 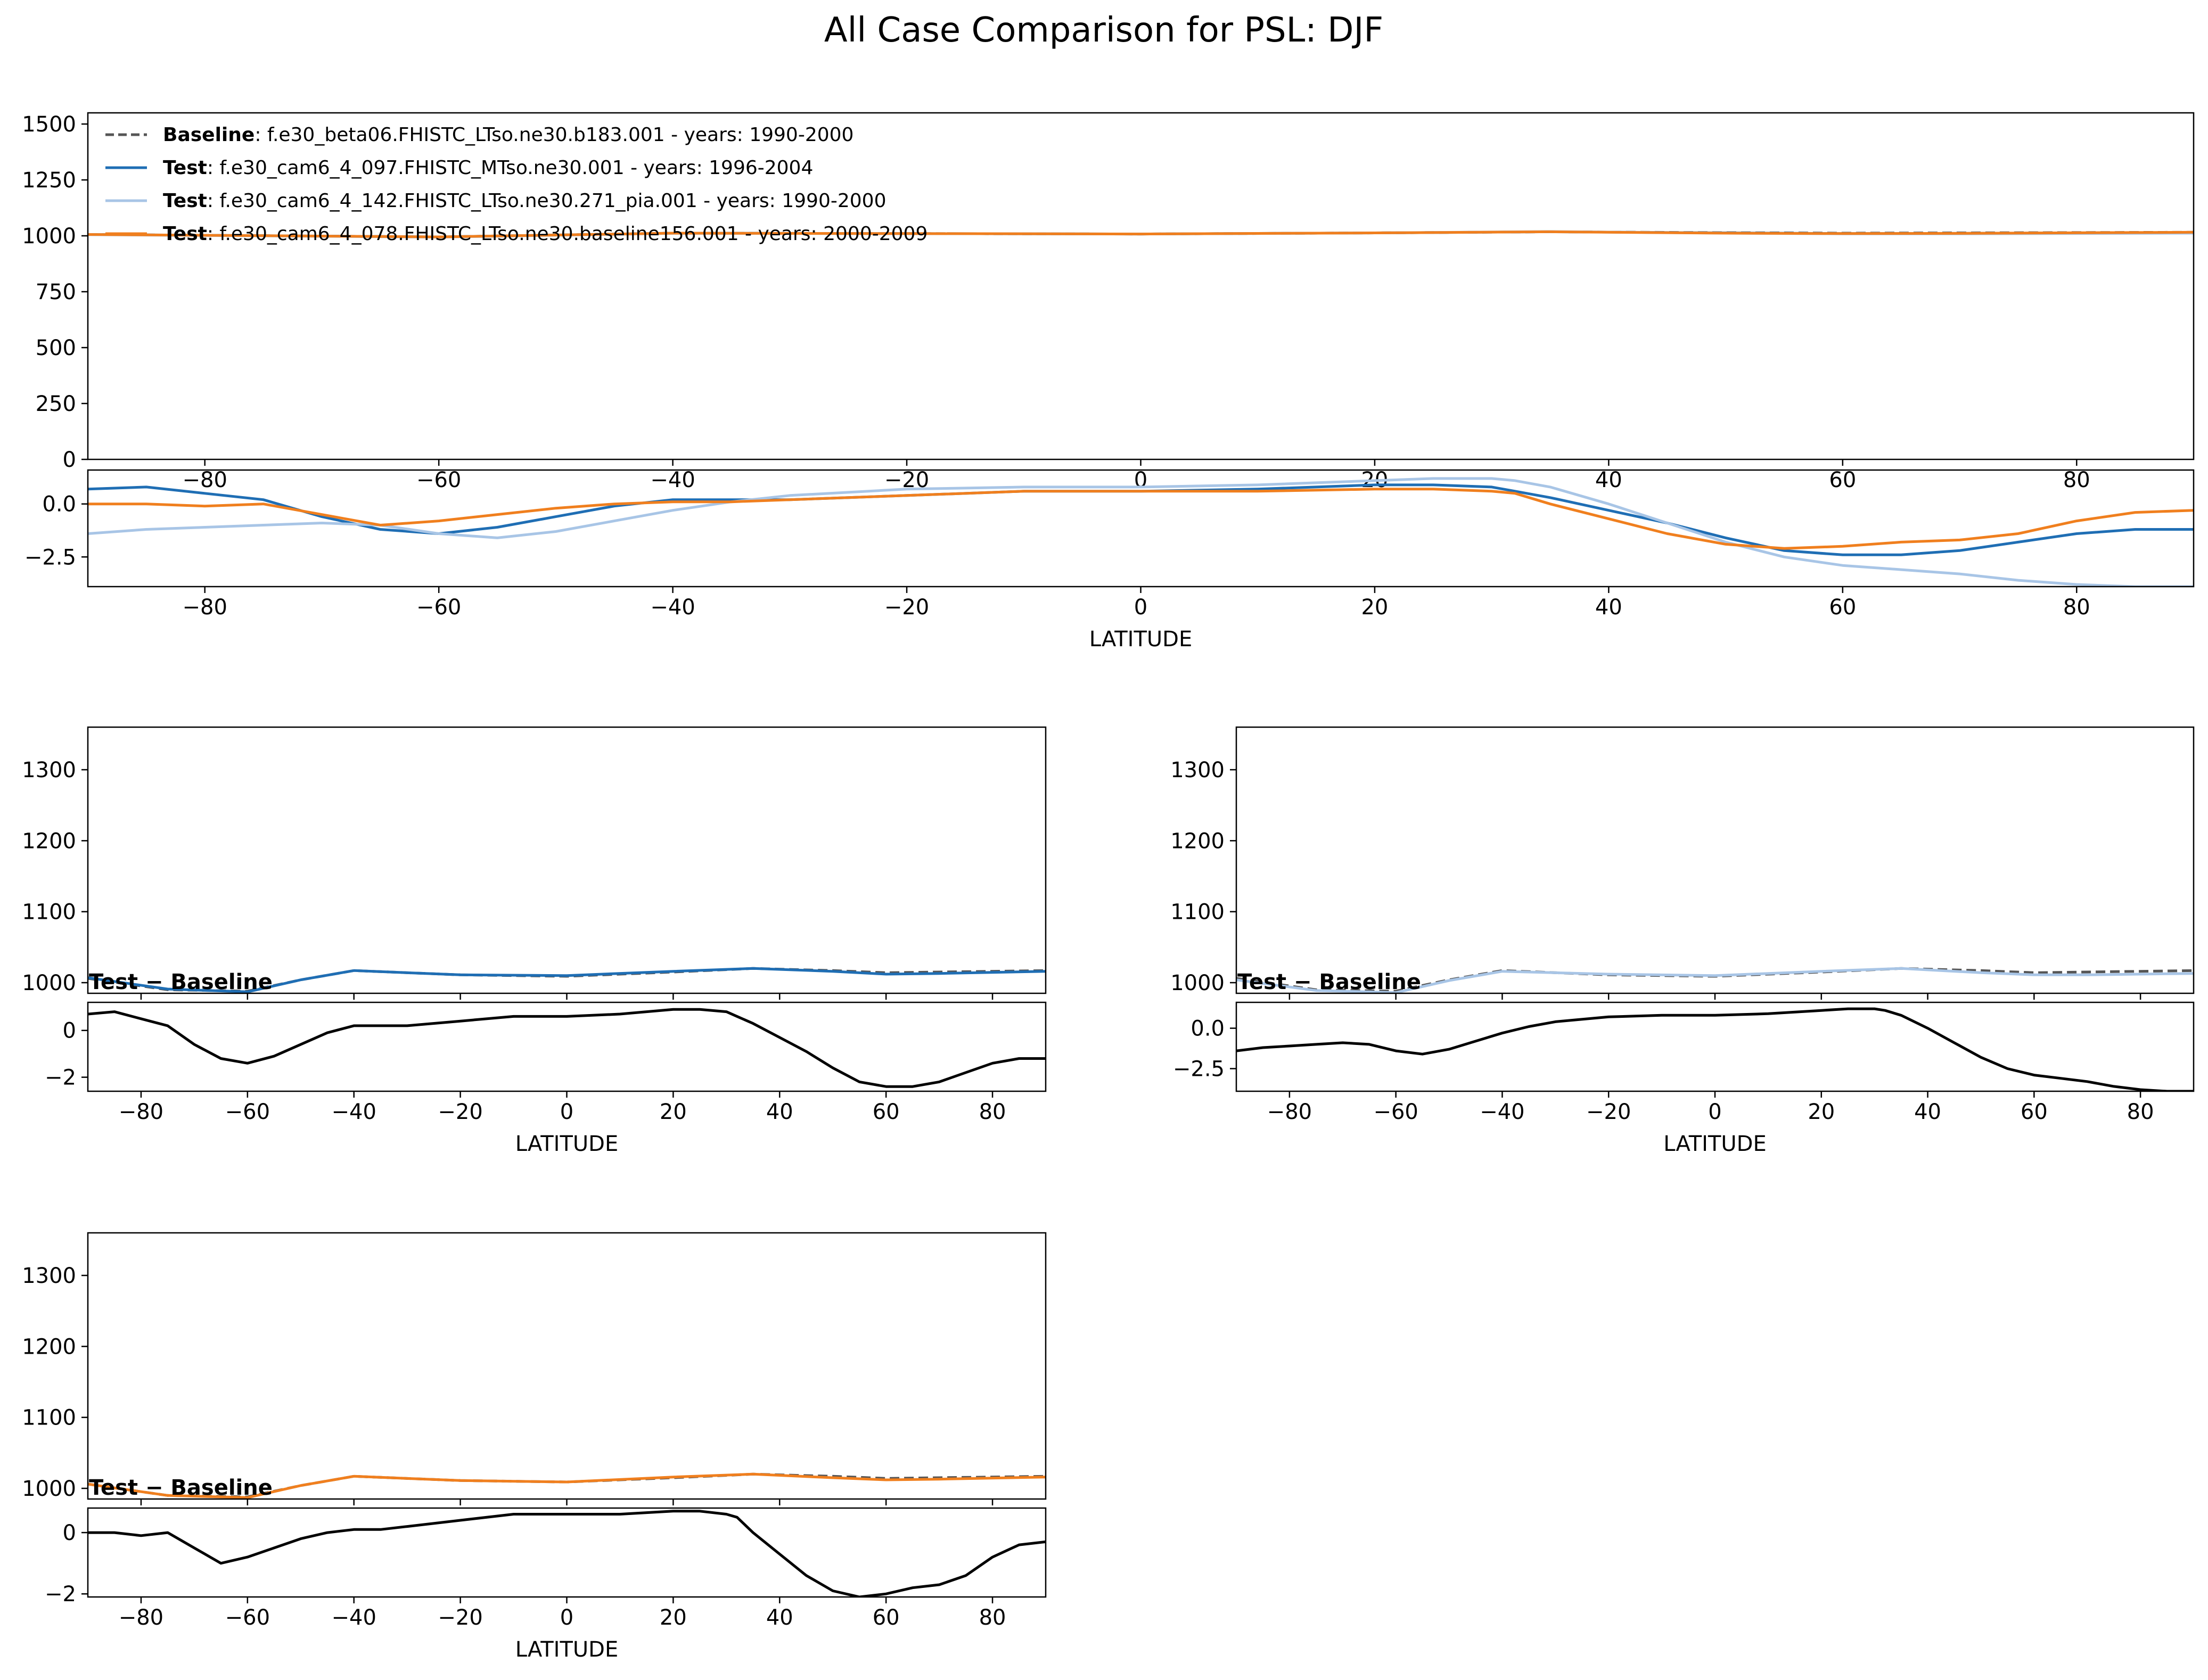 I want to click on y-tick-label: 750, so click(x=56, y=292).